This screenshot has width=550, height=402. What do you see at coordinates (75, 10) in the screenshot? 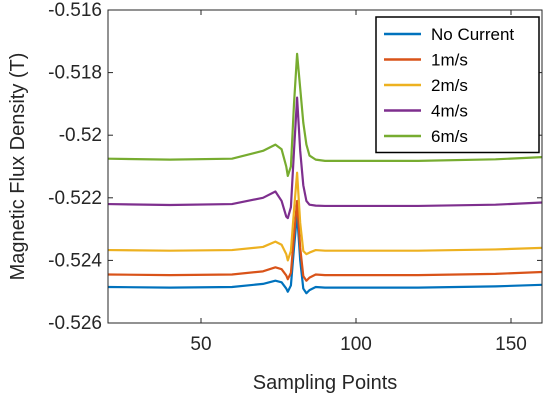
I see `y-tick-label: -0.516` at bounding box center [75, 10].